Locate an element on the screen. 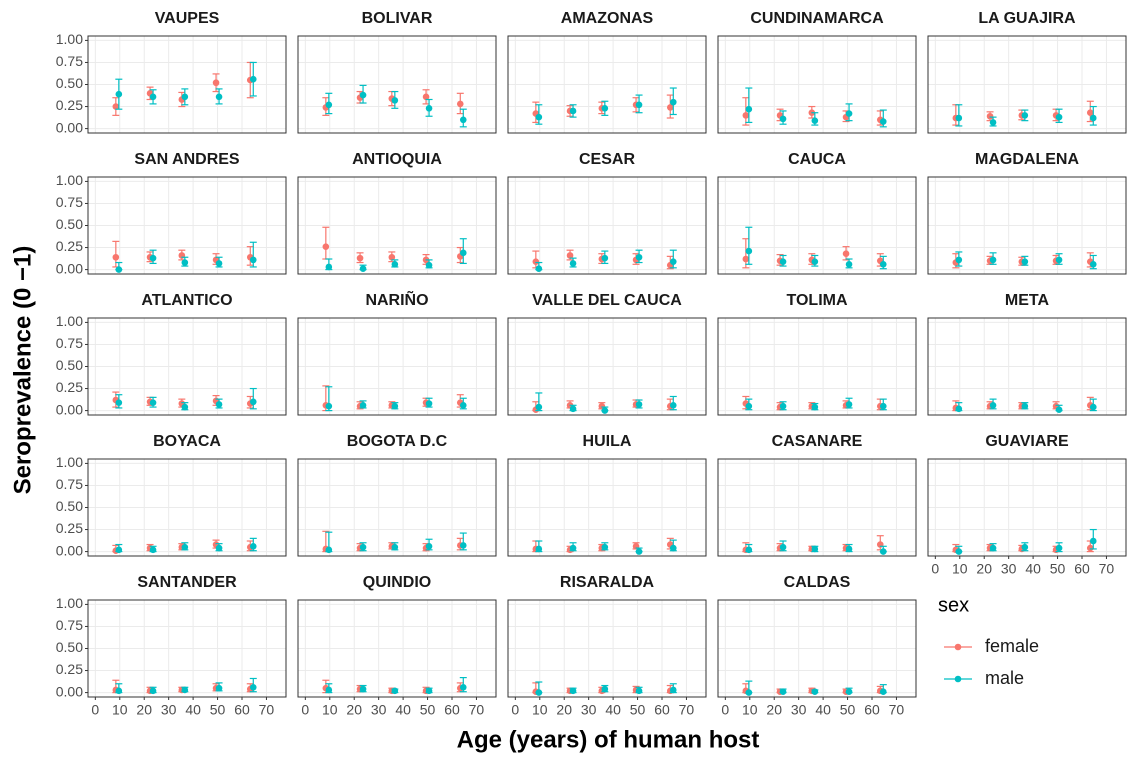  y-axis-title: Seroprevalence (0 −1) is located at coordinates (22, 370).